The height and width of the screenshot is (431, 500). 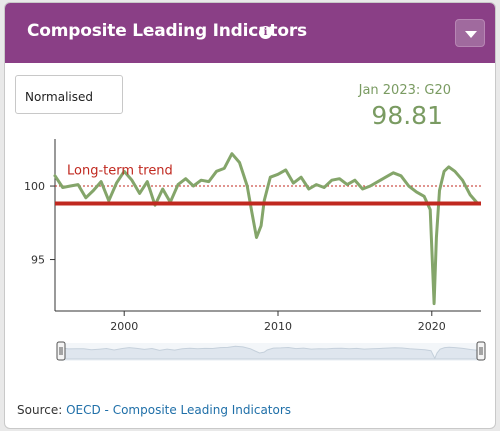 What do you see at coordinates (40, 410) in the screenshot?
I see `source-prefix: Source:` at bounding box center [40, 410].